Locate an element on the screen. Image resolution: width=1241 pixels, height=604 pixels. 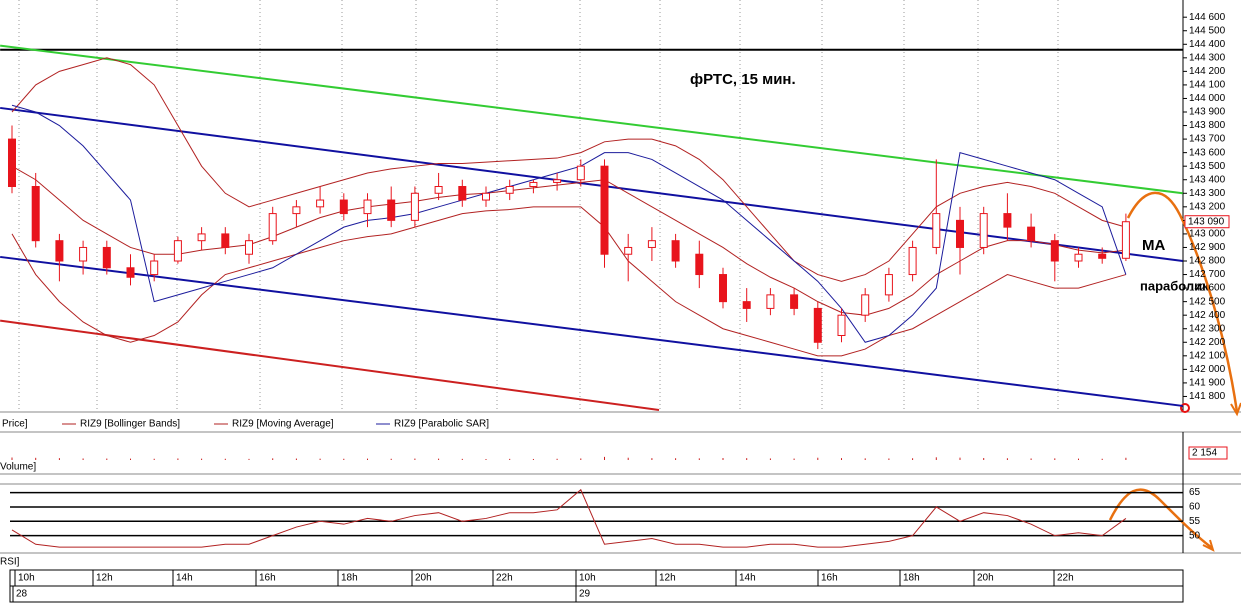
rsi-tick-label: 60 is located at coordinates (1195, 507).